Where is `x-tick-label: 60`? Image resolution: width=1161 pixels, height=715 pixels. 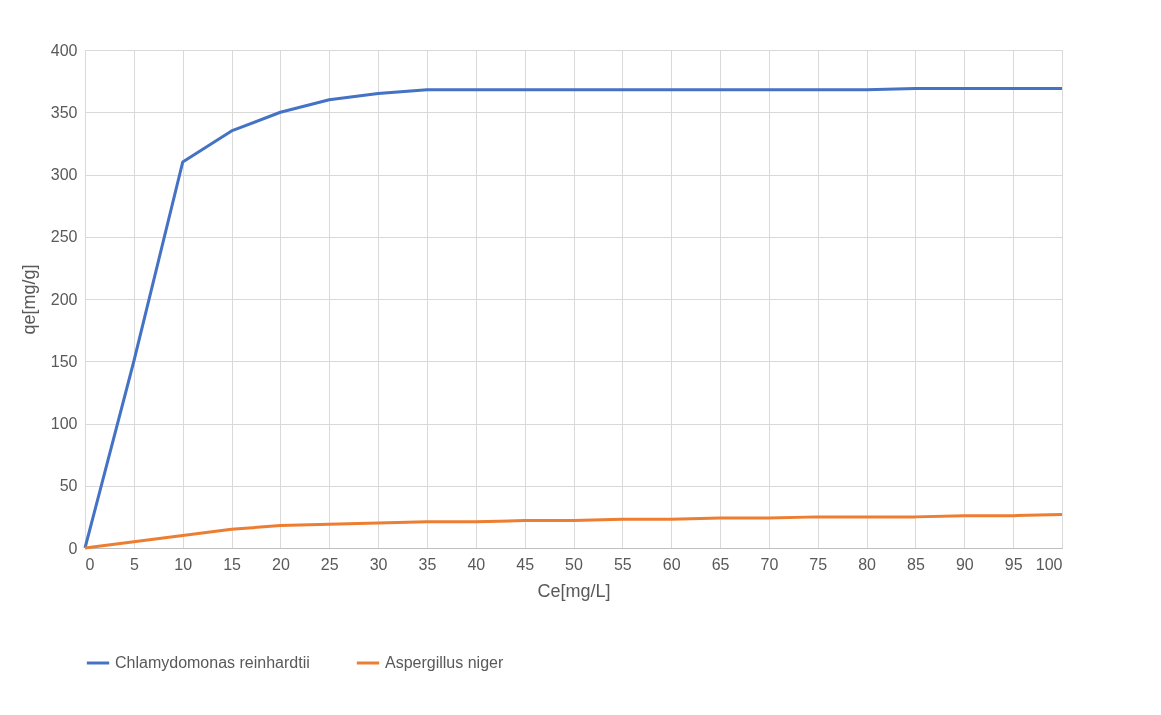
x-tick-label: 60 is located at coordinates (671, 564).